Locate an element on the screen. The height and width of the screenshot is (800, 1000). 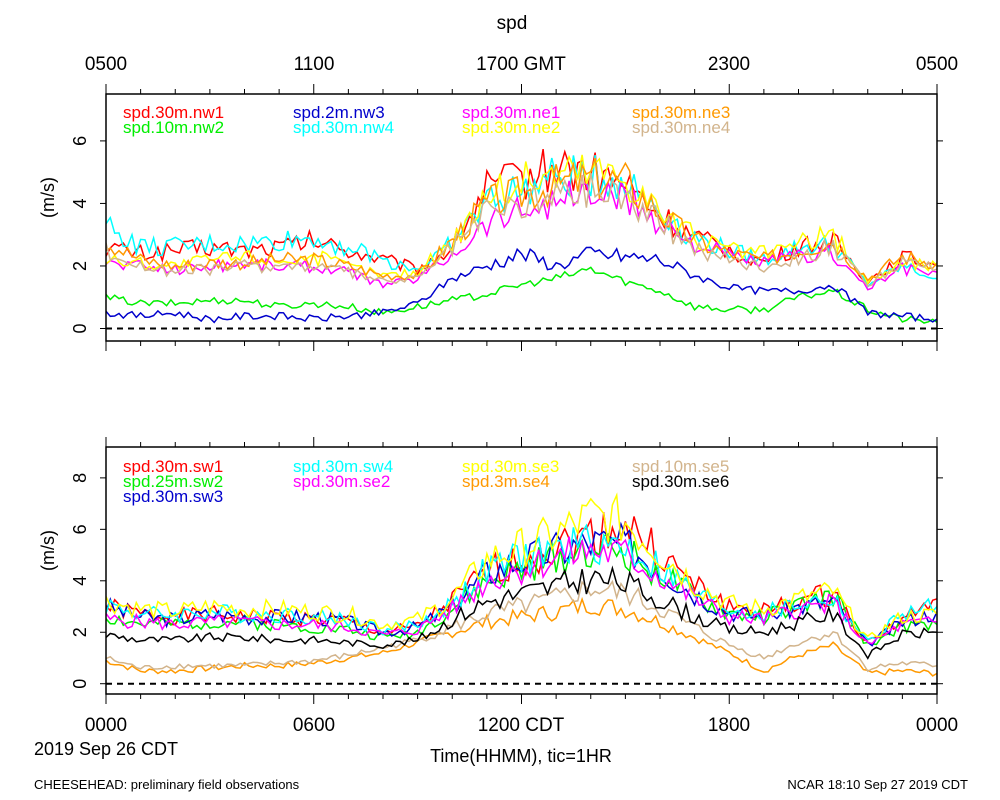
series-line-spd-3m-se4 is located at coordinates (521, 636).